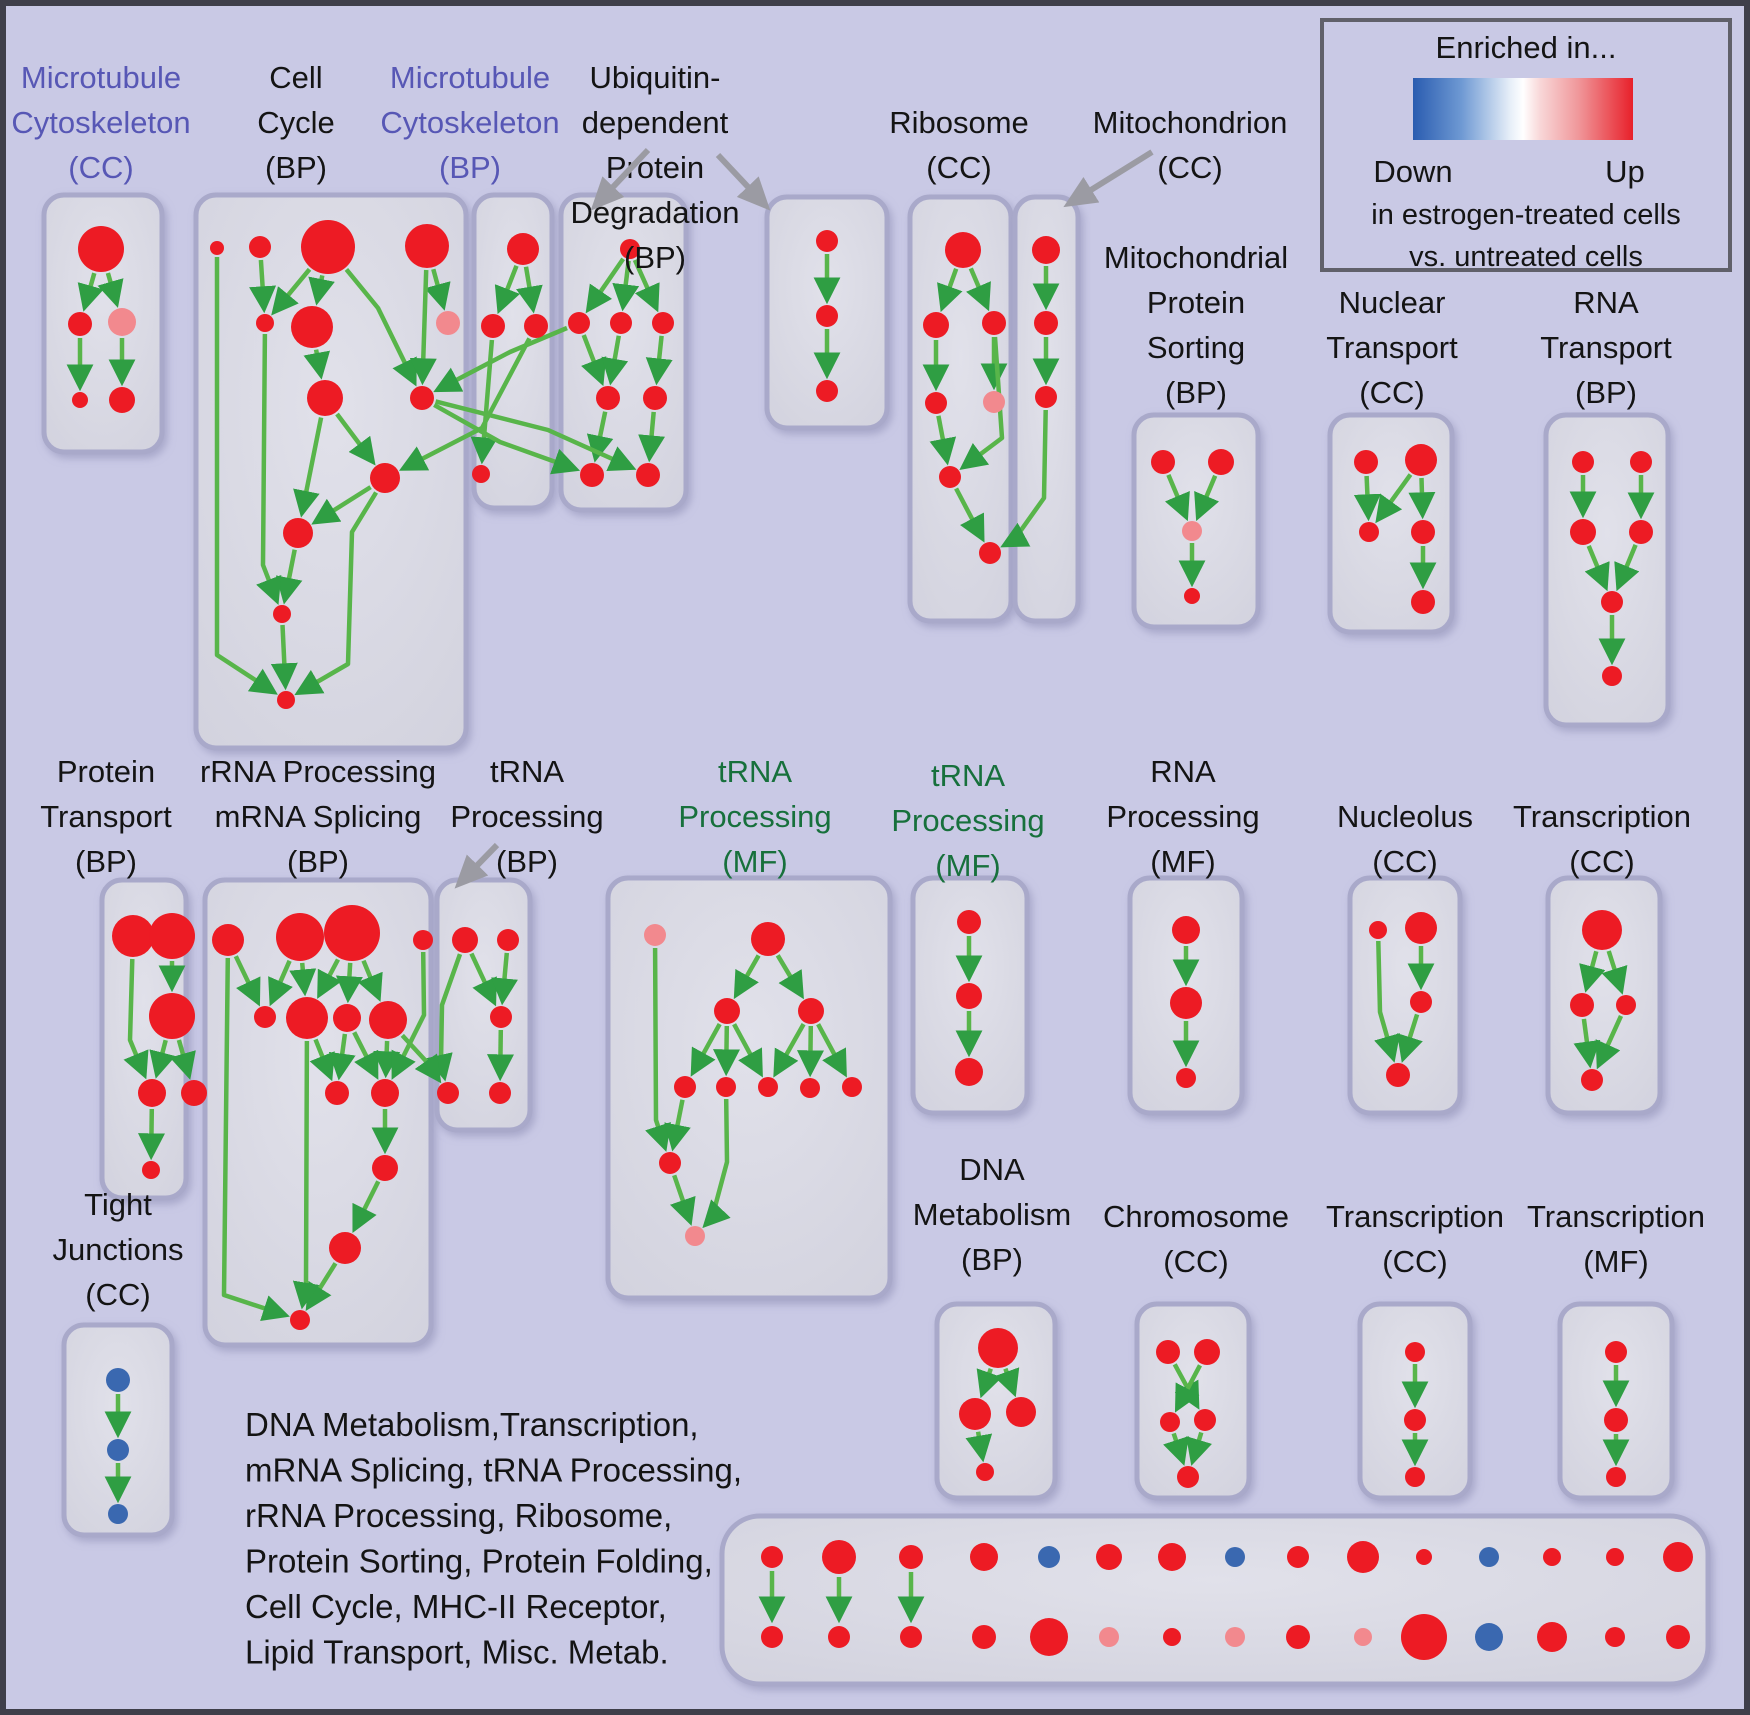 The height and width of the screenshot is (1715, 1750). Describe the element at coordinates (615, 360) in the screenshot. I see `ub-edge` at that location.